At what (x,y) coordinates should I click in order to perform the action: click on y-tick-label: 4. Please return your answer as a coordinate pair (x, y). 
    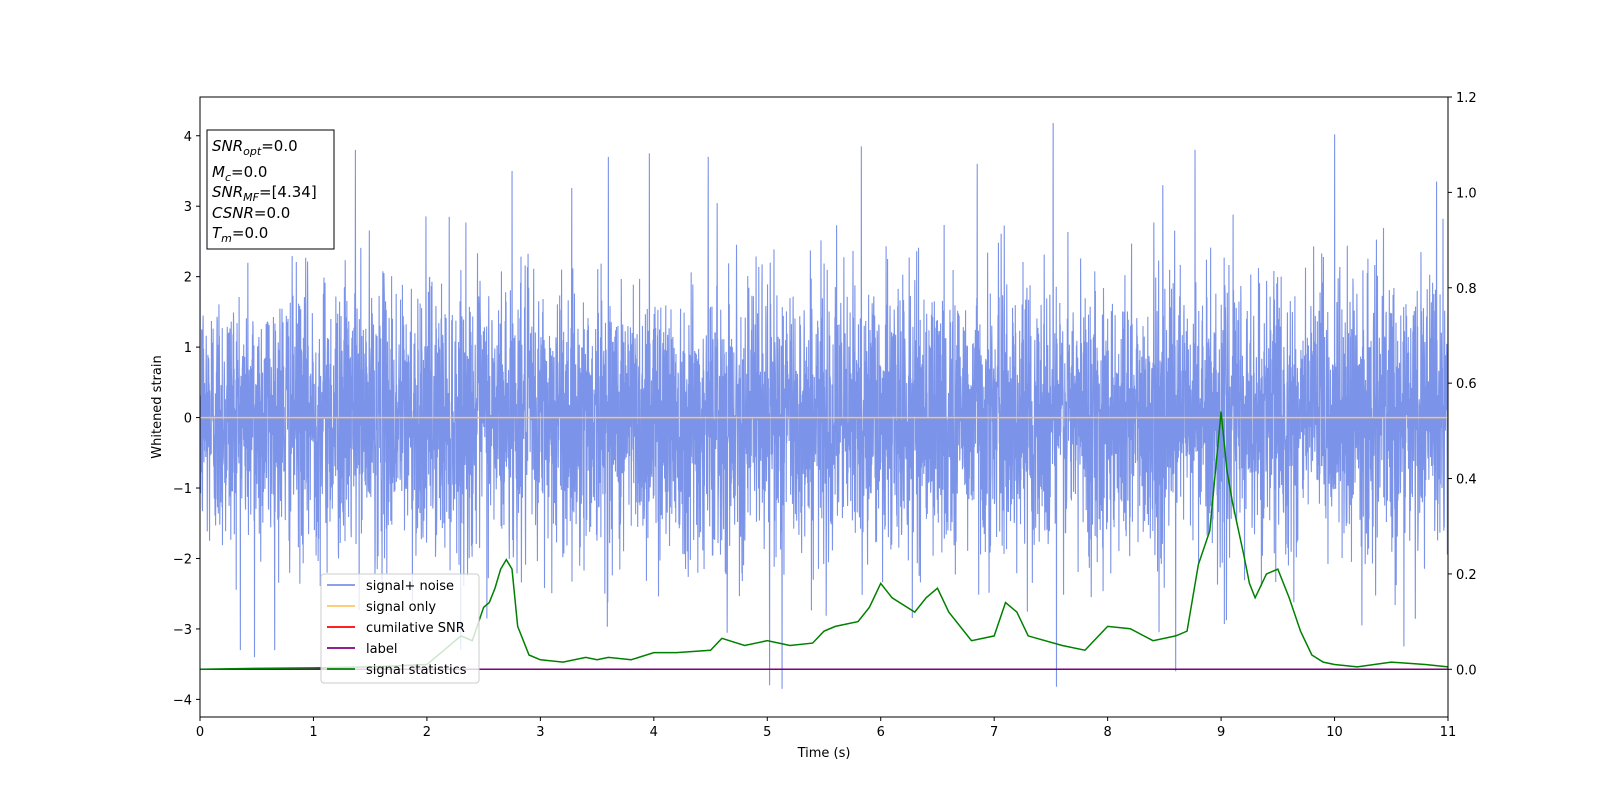
    Looking at the image, I should click on (188, 137).